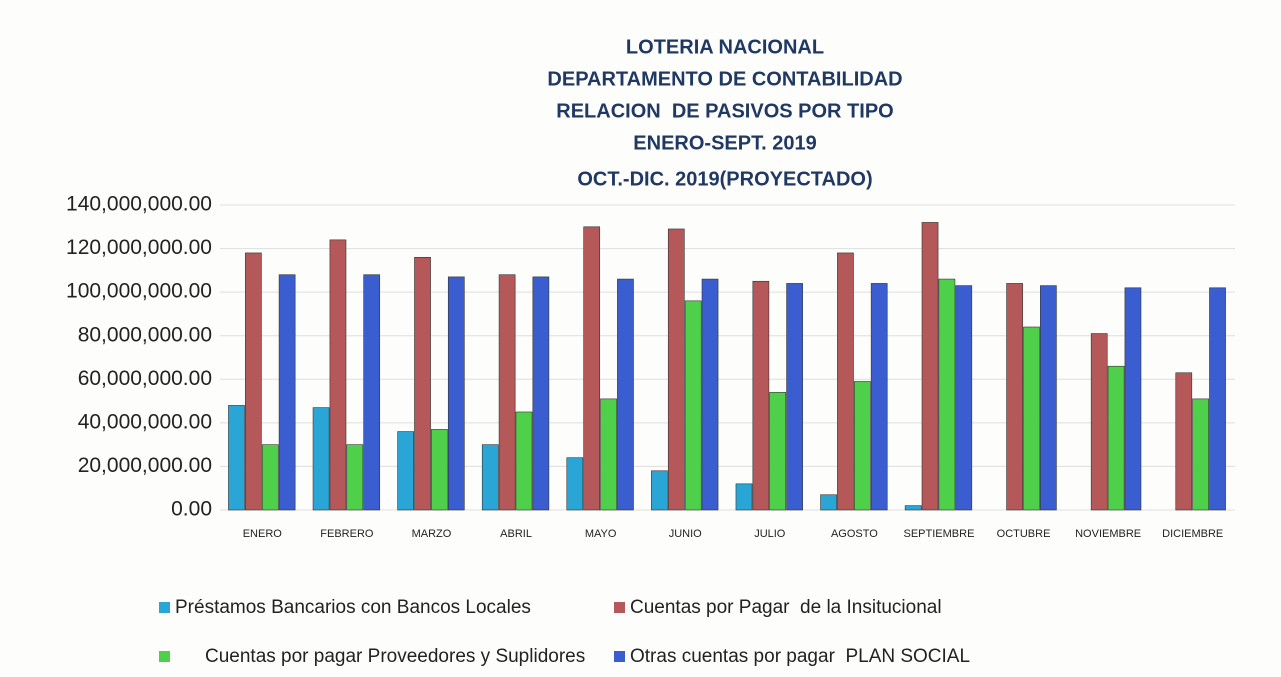  What do you see at coordinates (145, 378) in the screenshot?
I see `y-tick-label: 60,000,000.00` at bounding box center [145, 378].